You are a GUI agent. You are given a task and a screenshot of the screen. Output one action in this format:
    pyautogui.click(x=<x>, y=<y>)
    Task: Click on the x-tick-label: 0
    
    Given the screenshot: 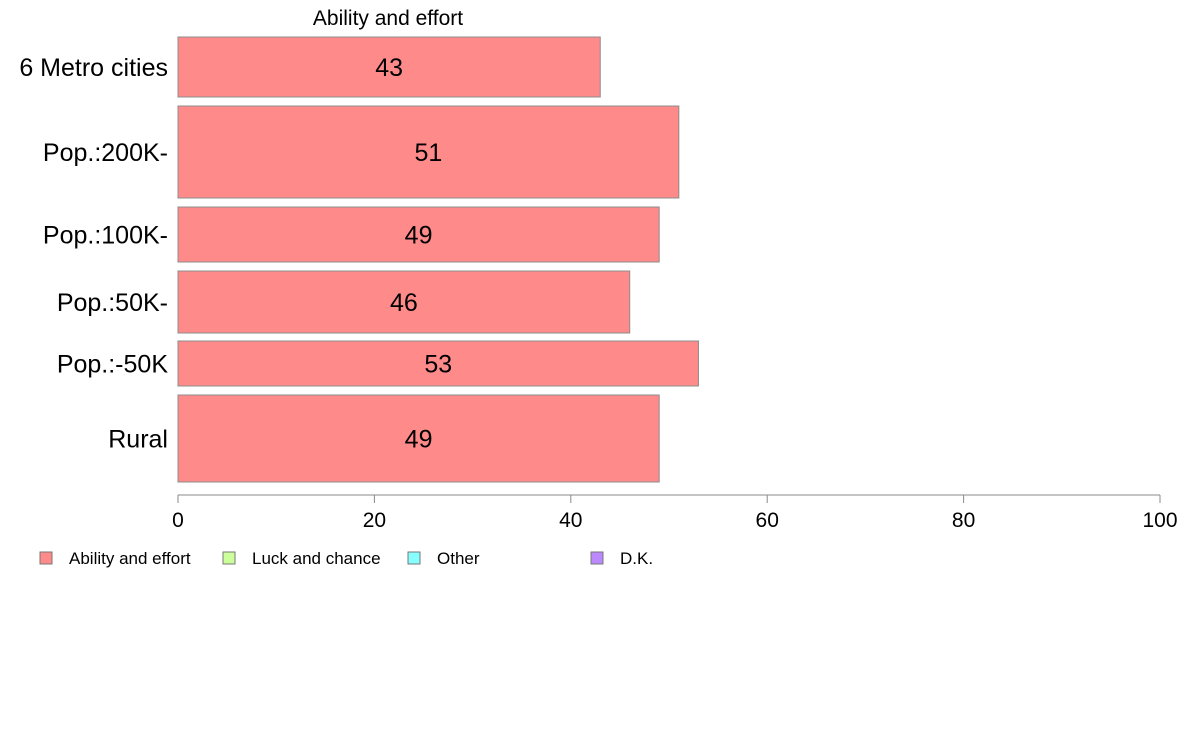 What is the action you would take?
    pyautogui.click(x=178, y=520)
    